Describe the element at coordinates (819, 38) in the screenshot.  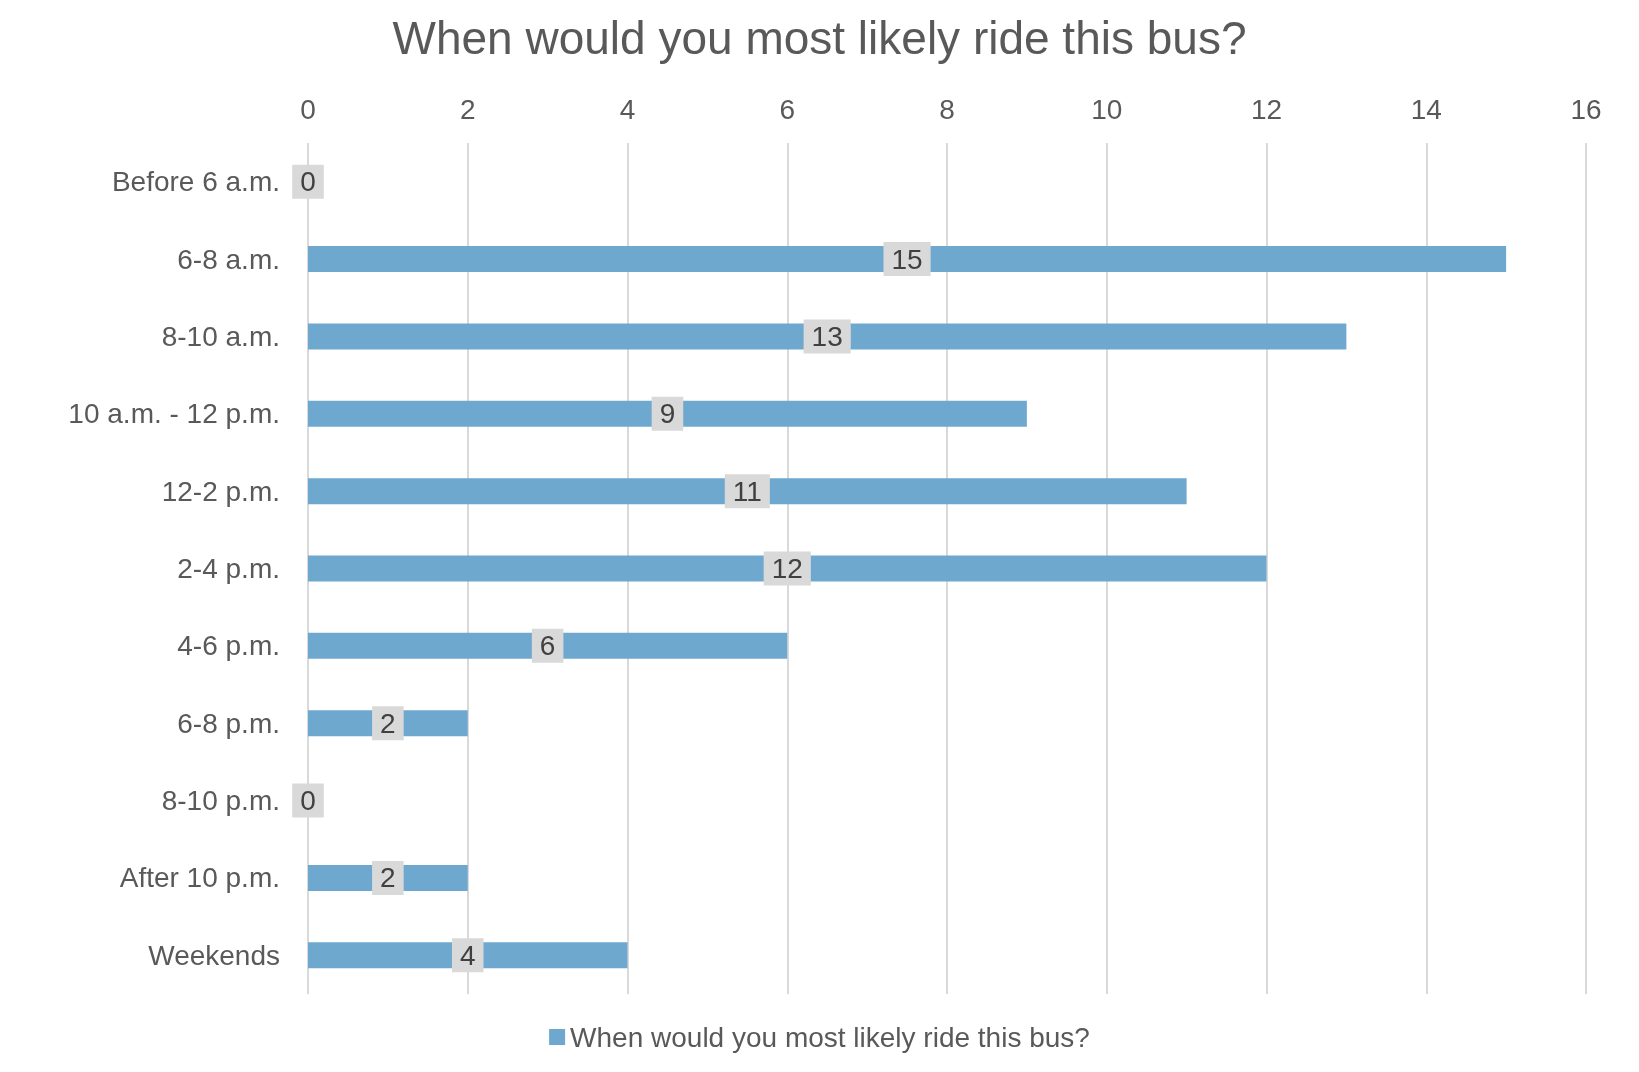
I see `chart-title: When would you most likely ride this bus?` at that location.